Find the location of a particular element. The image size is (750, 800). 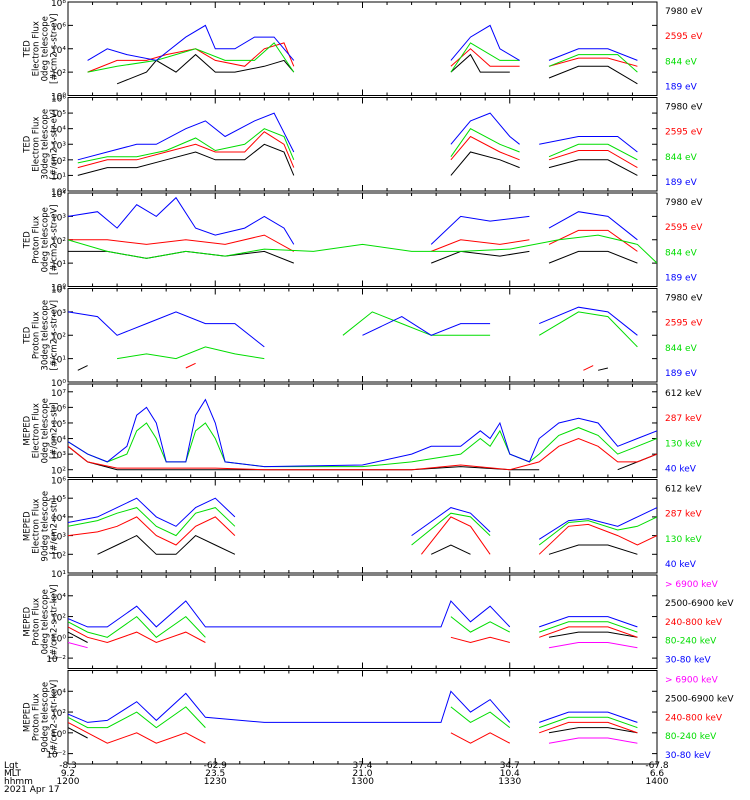

panel-frame is located at coordinates (362, 48).